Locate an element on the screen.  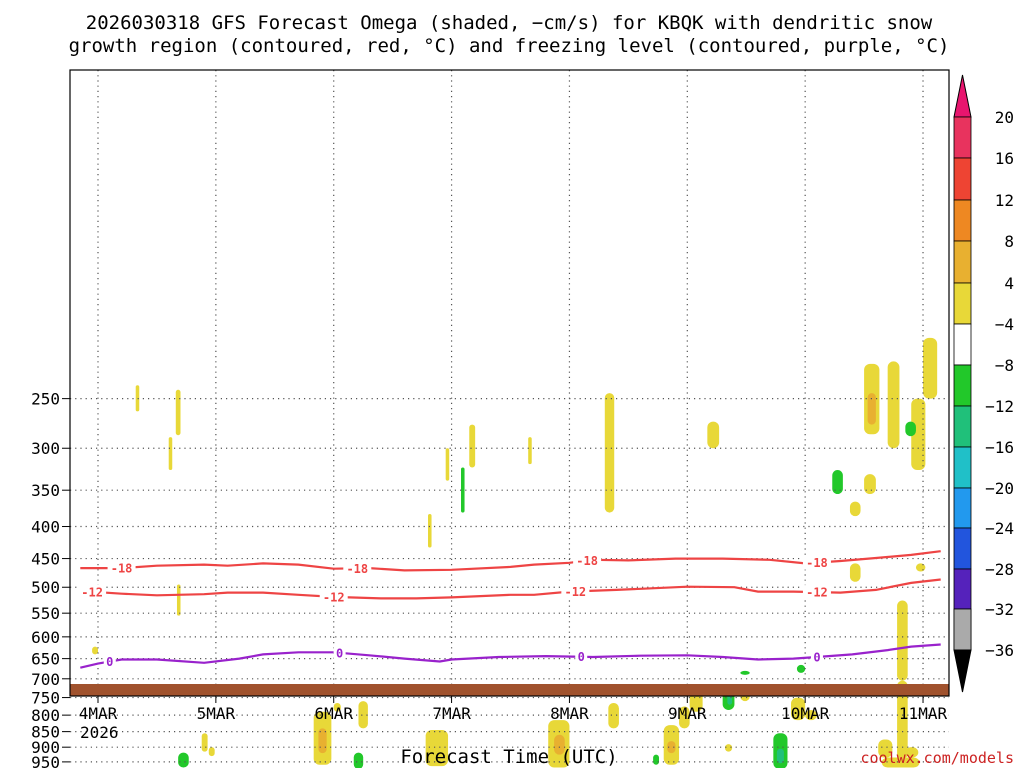
terrain-bar is located at coordinates (509, 690).